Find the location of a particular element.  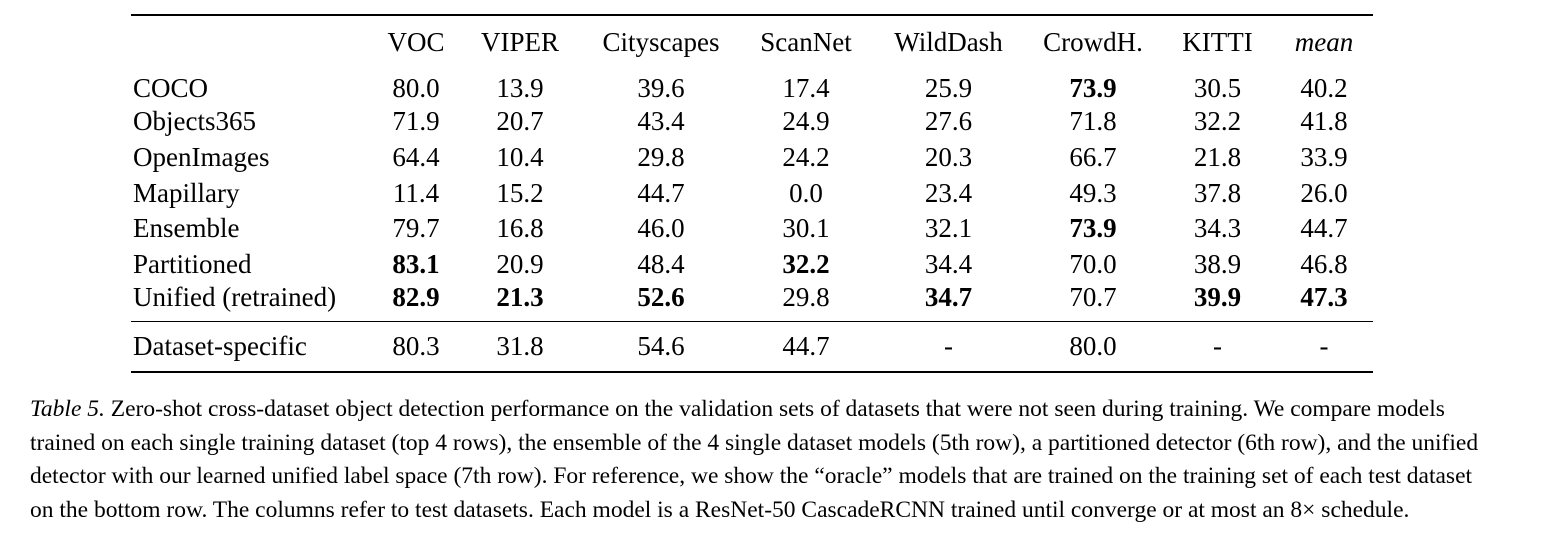

caption-label: Table 5. is located at coordinates (67, 409).